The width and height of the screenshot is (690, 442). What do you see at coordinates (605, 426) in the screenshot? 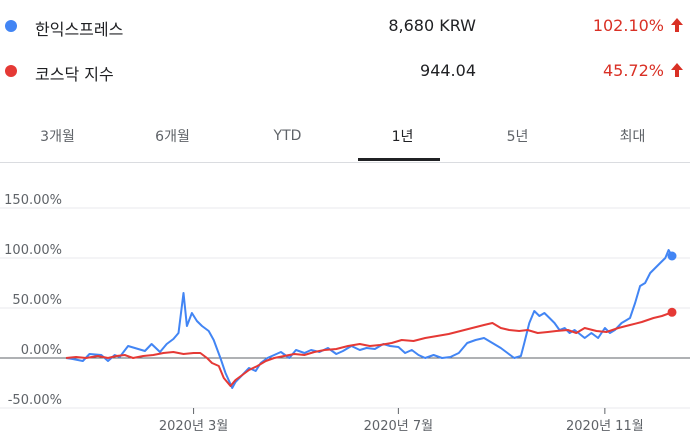
I see `x-tick-label: 2020년 11월` at bounding box center [605, 426].